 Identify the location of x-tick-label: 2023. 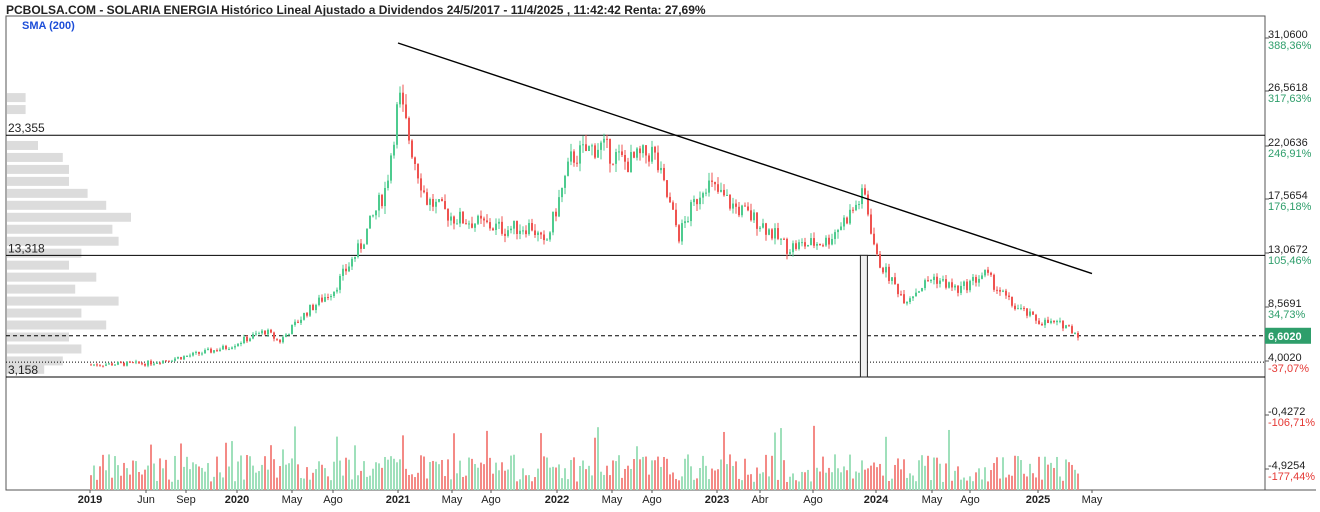
(717, 500).